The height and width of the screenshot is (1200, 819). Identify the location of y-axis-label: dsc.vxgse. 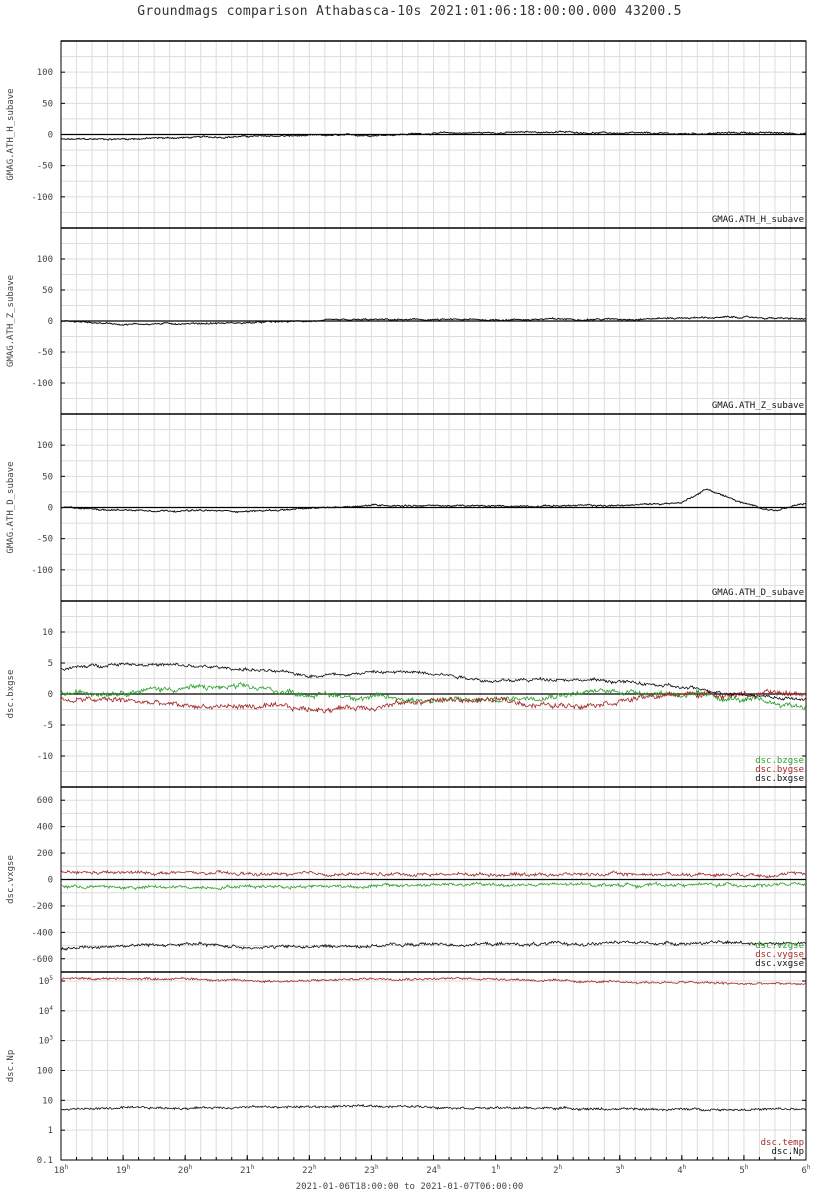
(11, 879).